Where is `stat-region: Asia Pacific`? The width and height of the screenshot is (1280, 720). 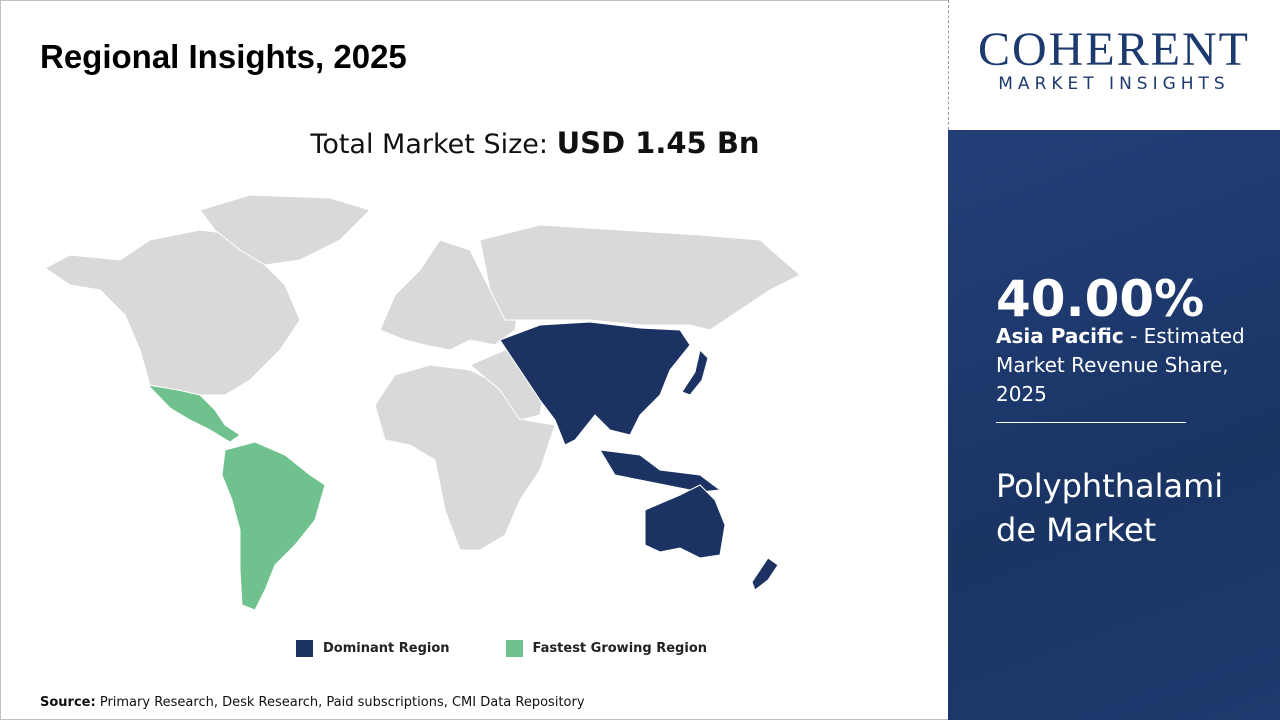 stat-region: Asia Pacific is located at coordinates (1060, 336).